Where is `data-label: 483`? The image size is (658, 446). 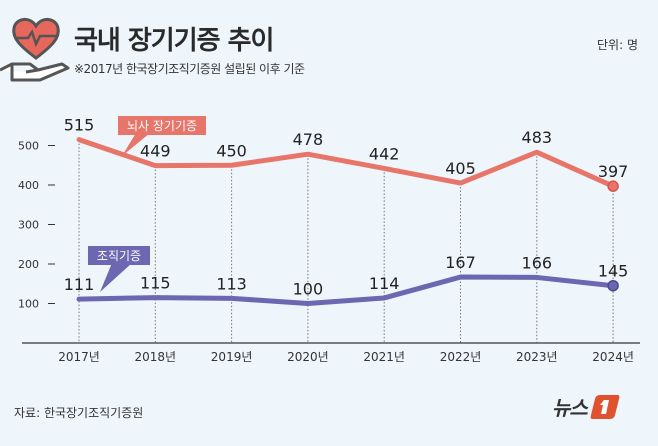 data-label: 483 is located at coordinates (537, 137).